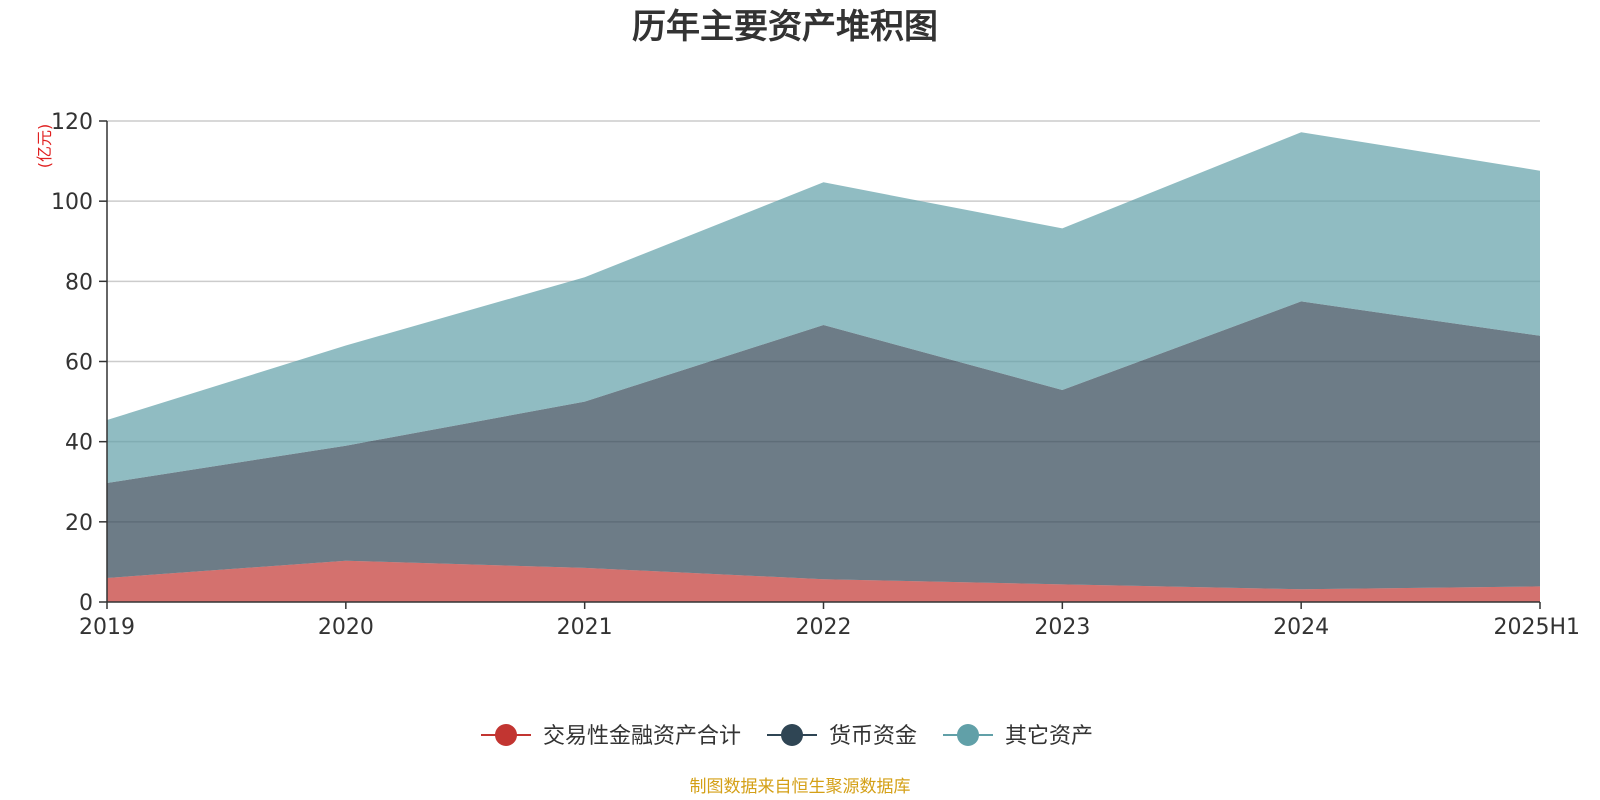 The image size is (1600, 800). I want to click on x-tick-label-2021: 2021, so click(585, 627).